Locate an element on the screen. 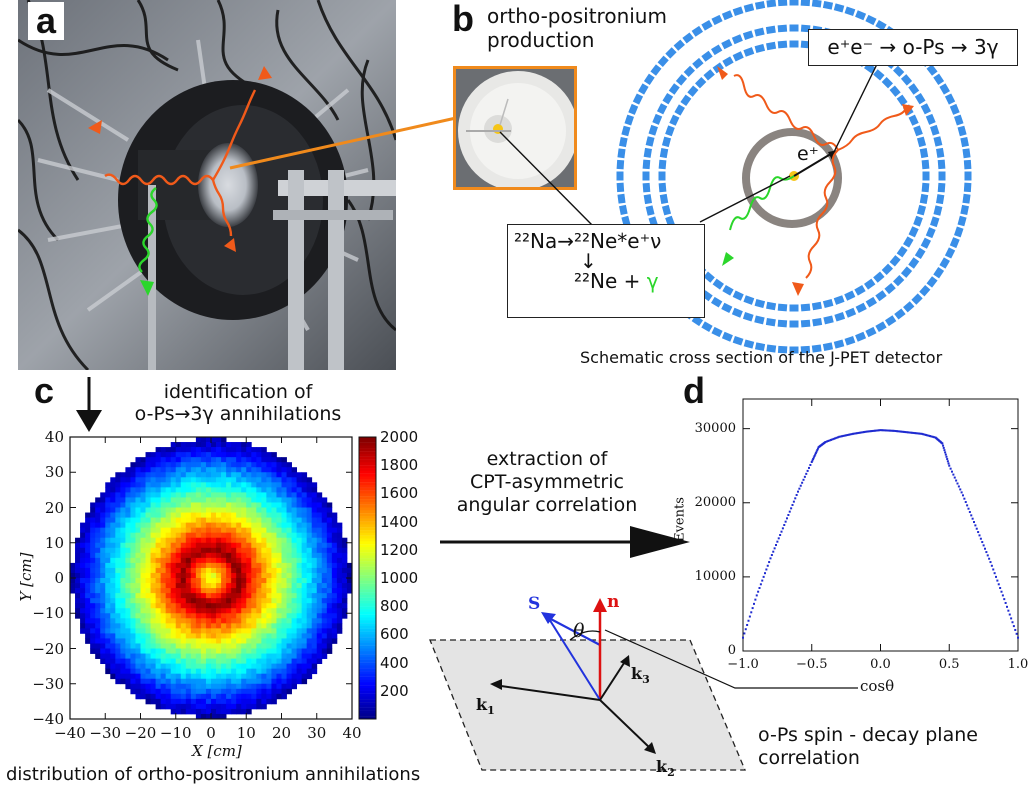 This screenshot has height=796, width=1031. heatmap-xtick-label: −30 is located at coordinates (105, 733).